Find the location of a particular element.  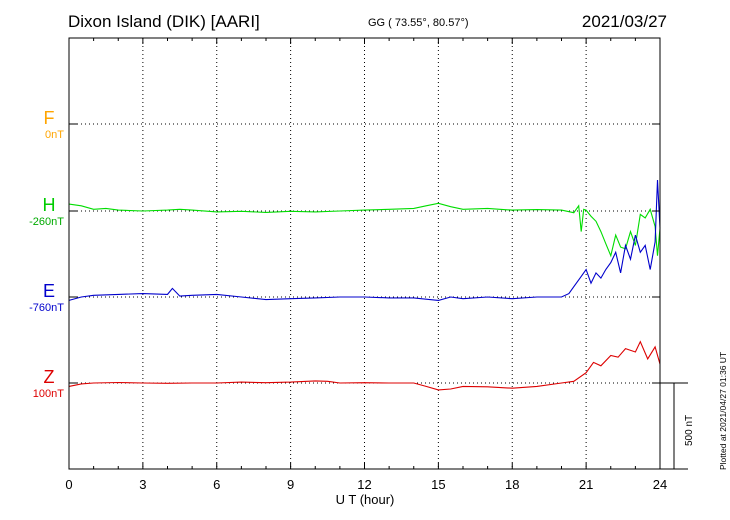

x-tick-label: 9 is located at coordinates (290, 484).